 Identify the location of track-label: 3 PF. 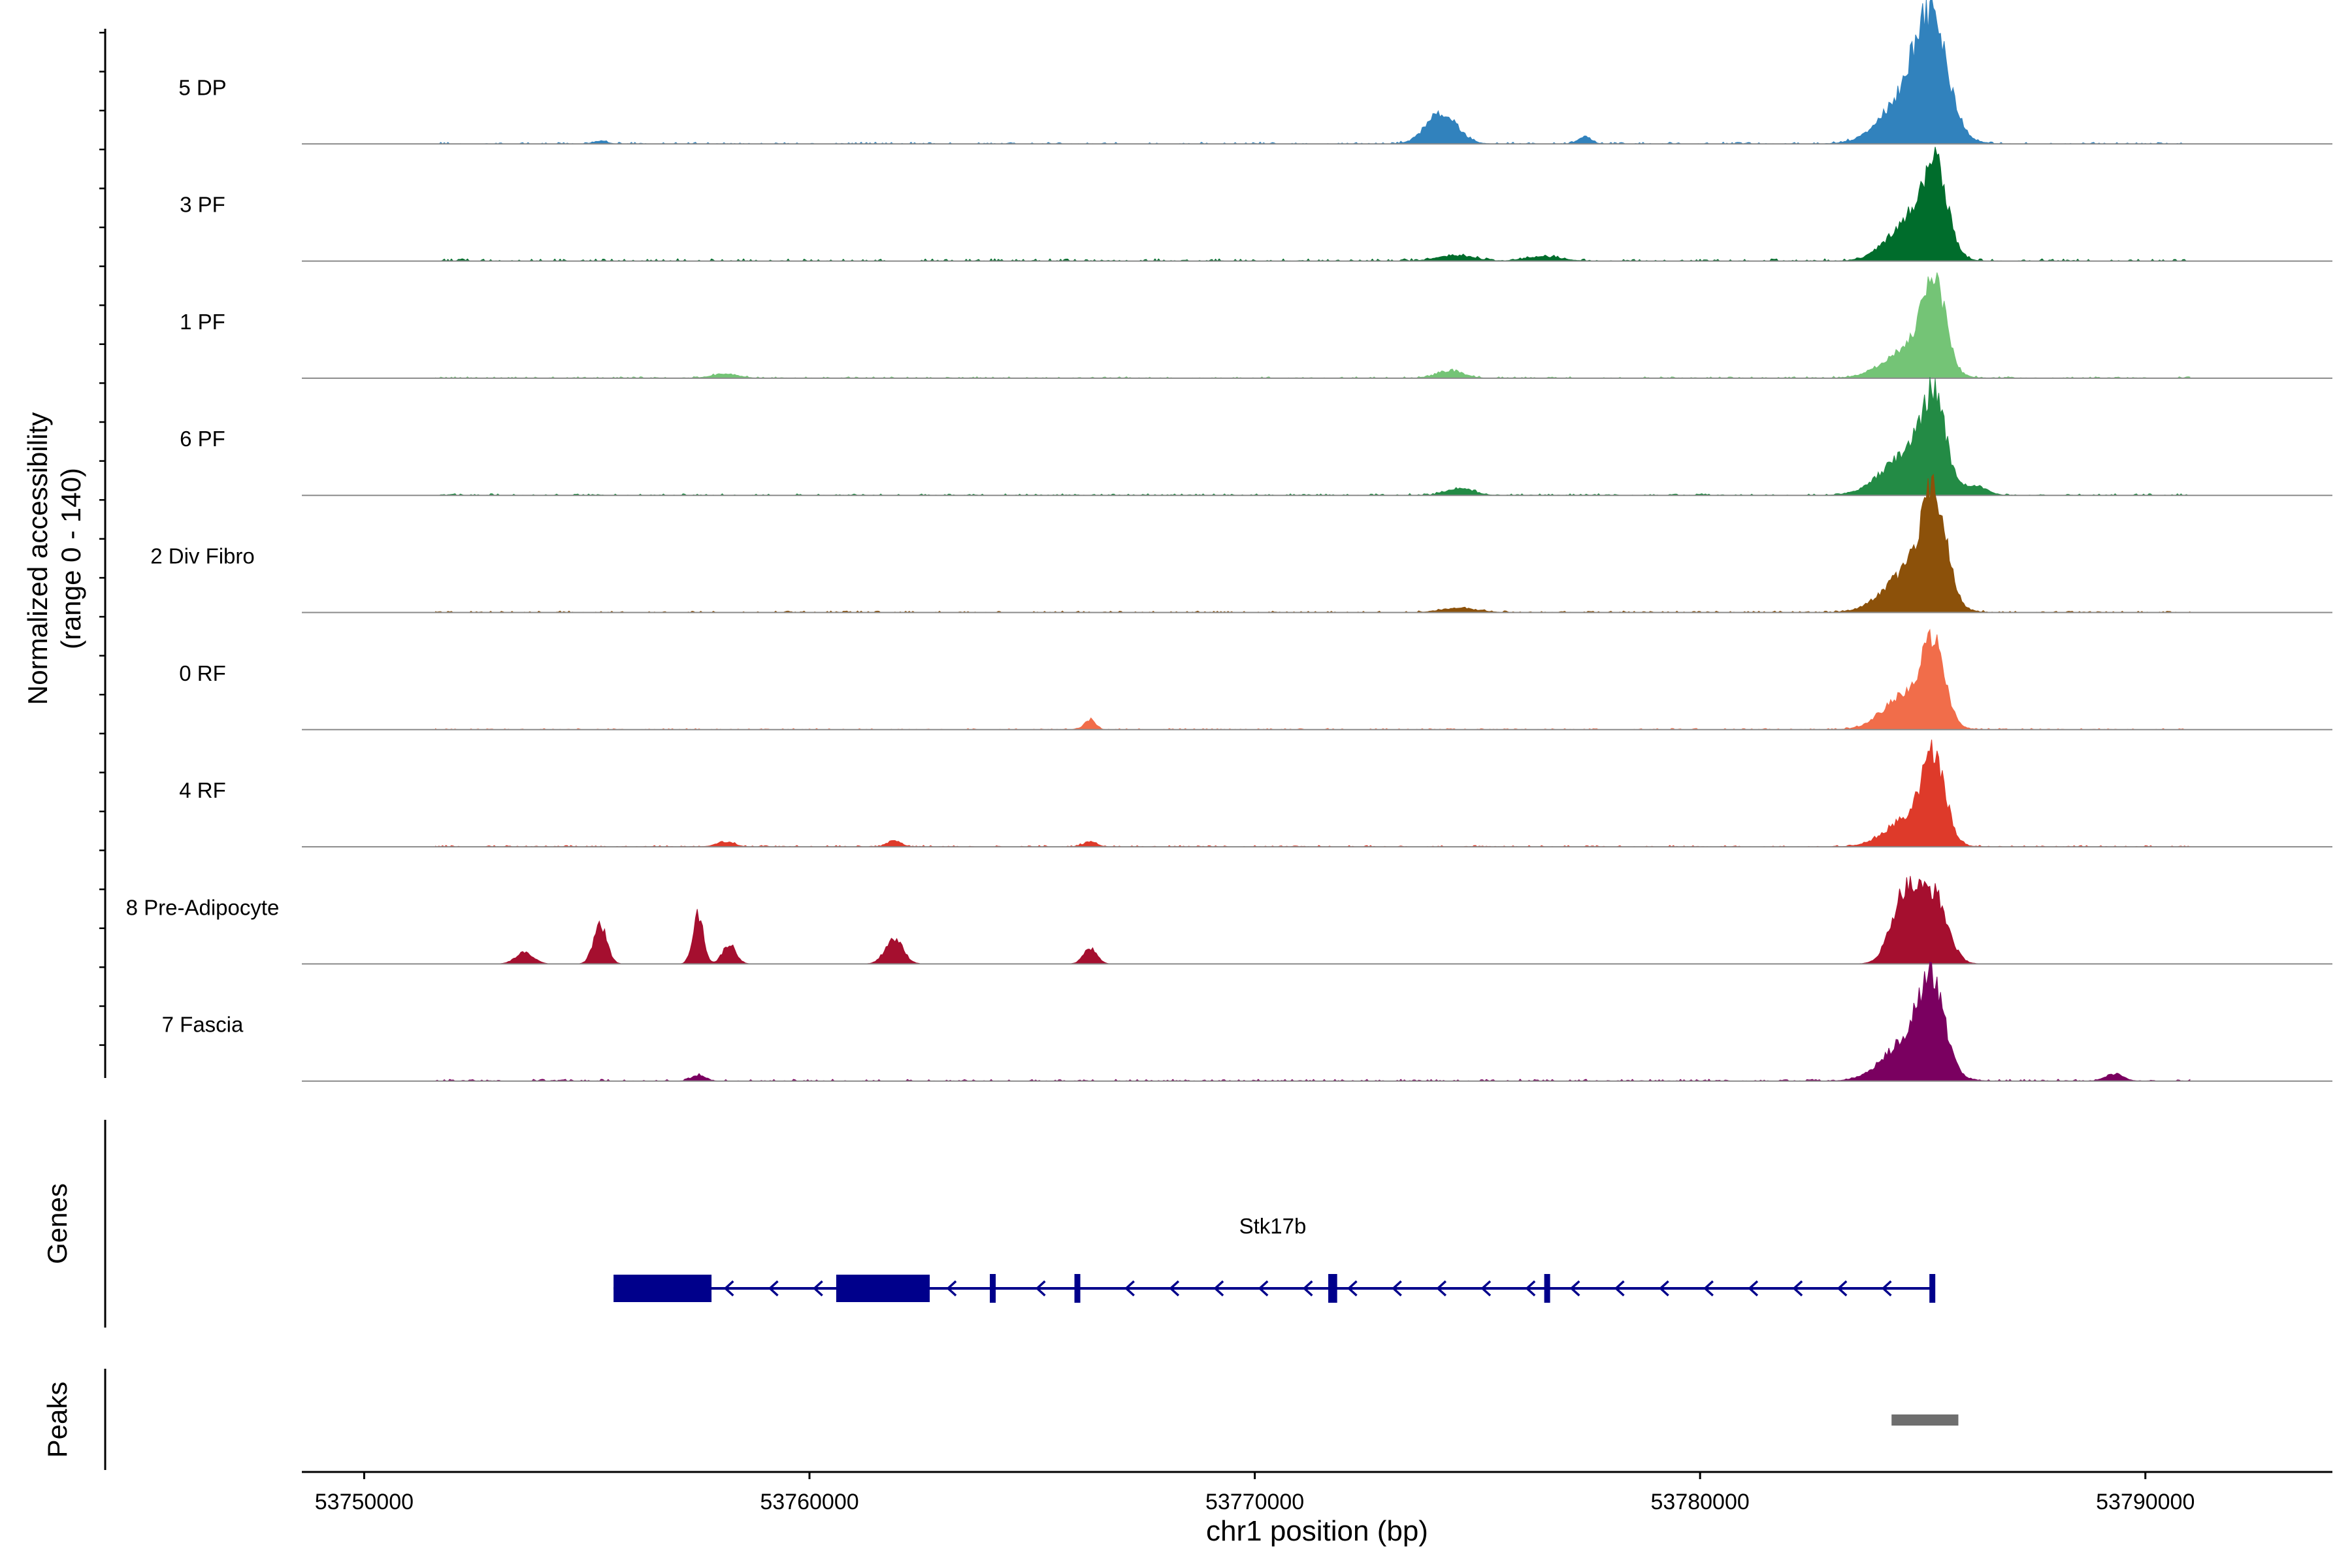
(202, 205).